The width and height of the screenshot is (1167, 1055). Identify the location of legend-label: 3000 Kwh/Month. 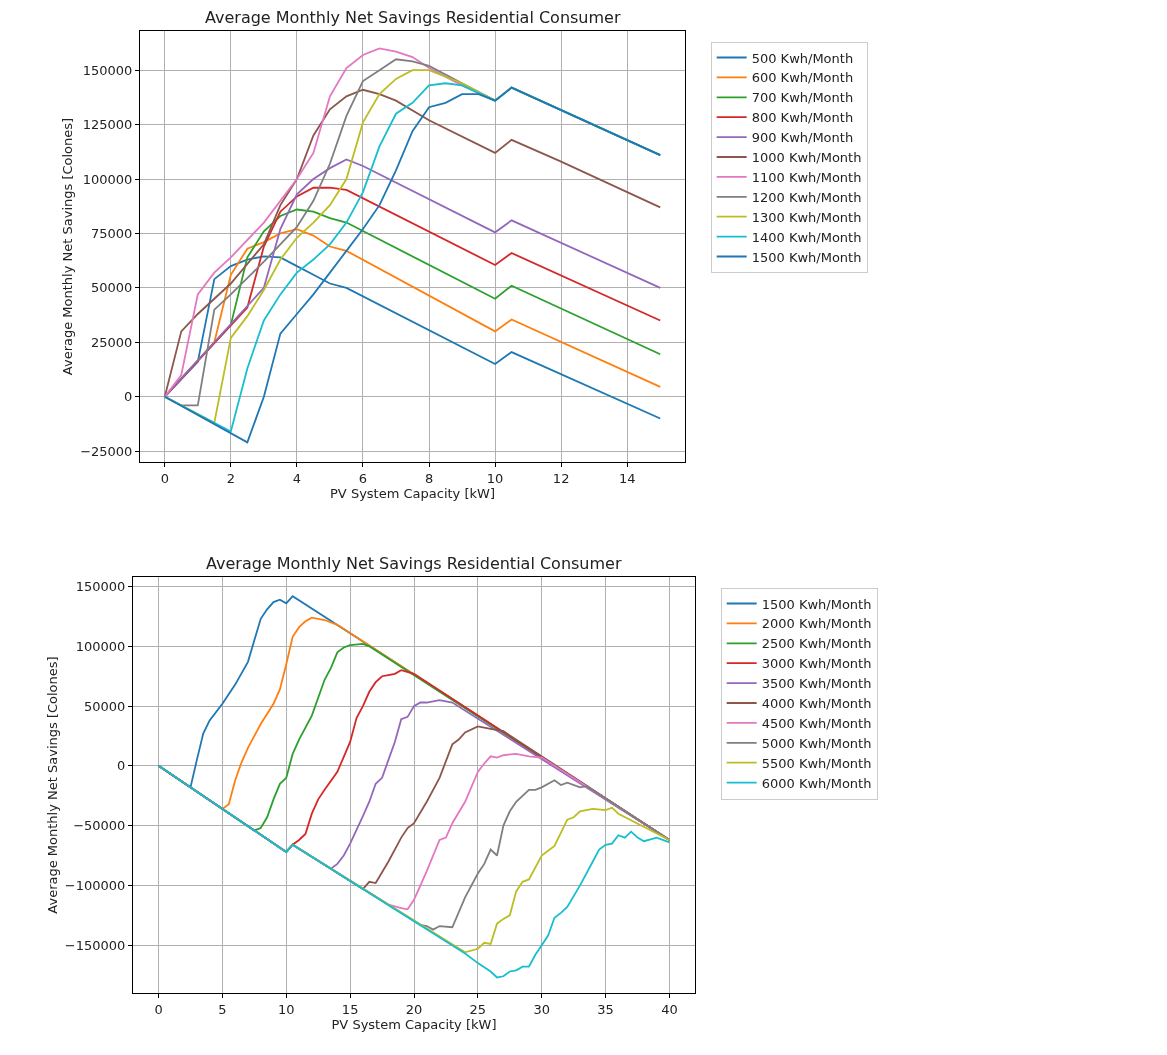
(816, 664).